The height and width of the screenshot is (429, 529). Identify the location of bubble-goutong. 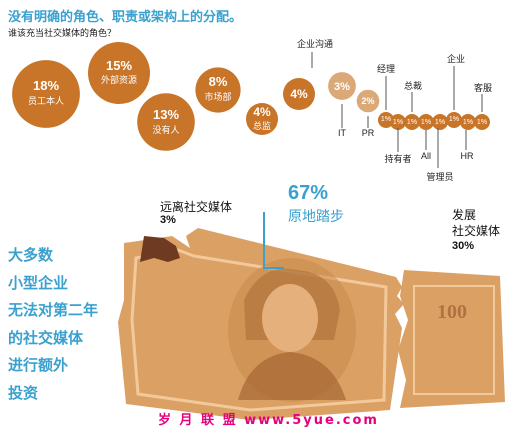
(299, 94).